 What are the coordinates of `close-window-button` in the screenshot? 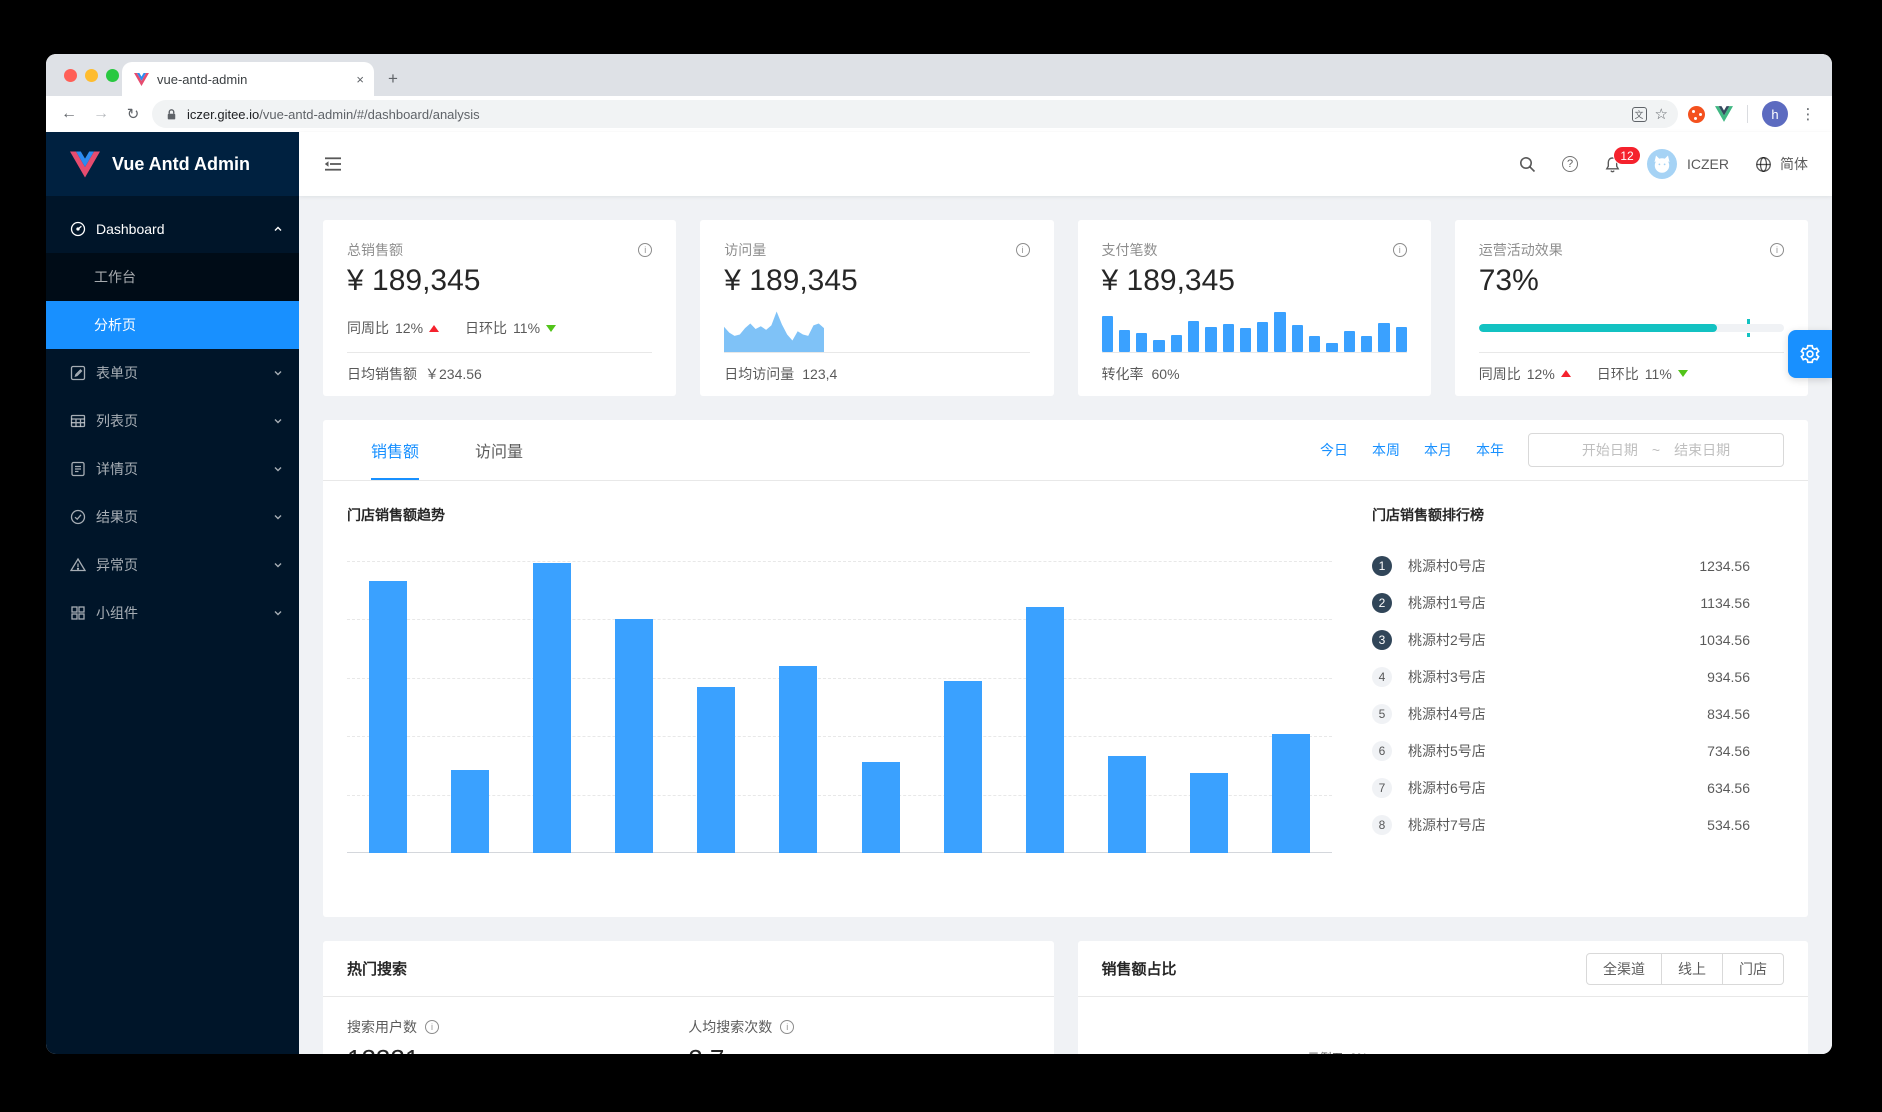 It's located at (70, 75).